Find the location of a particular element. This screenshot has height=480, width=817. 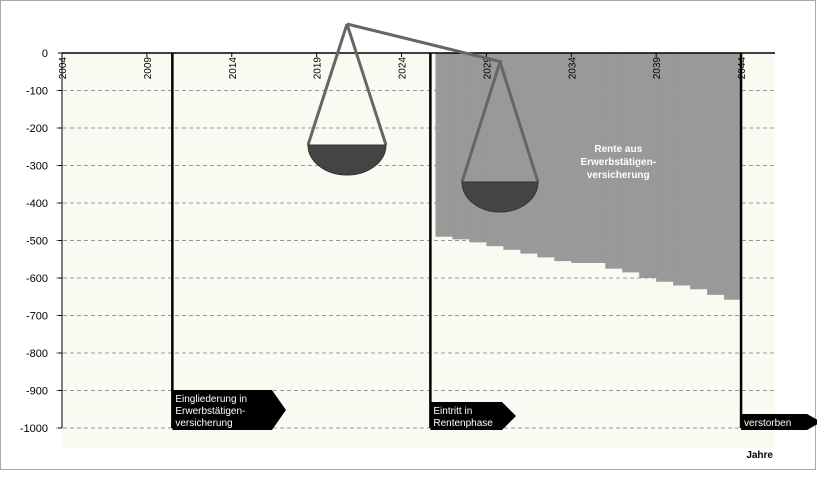

x-tick-label: 2014 is located at coordinates (233, 68).